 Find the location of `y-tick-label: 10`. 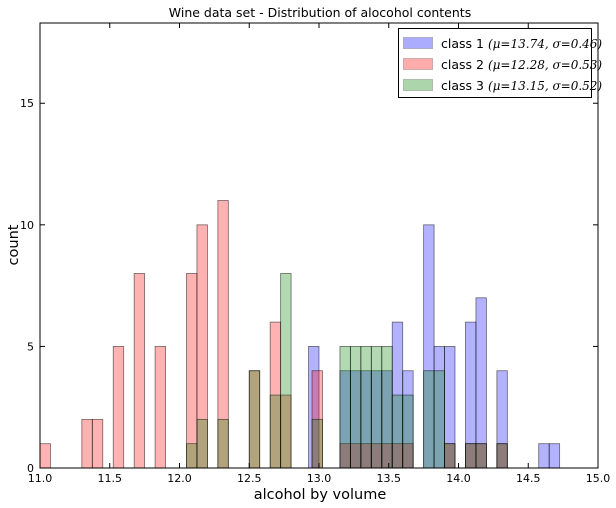

y-tick-label: 10 is located at coordinates (27, 225).